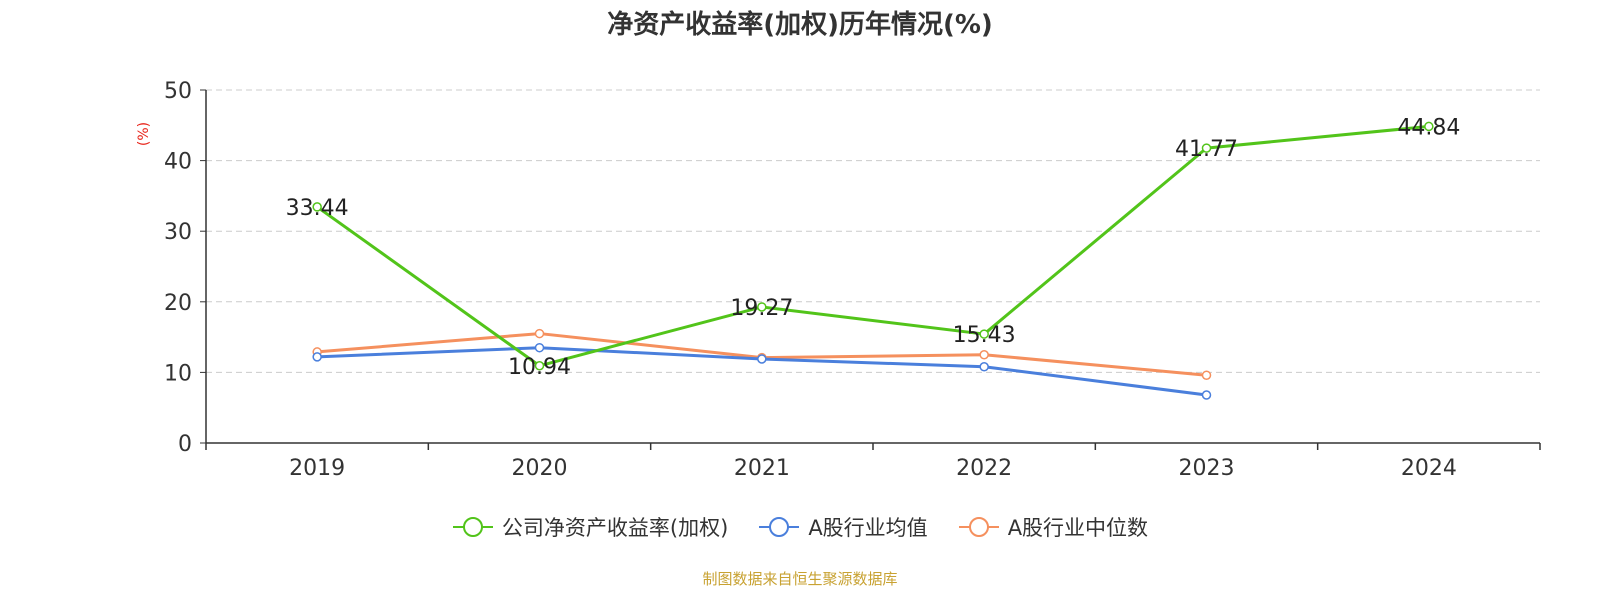  I want to click on data-label: 41.77, so click(1206, 149).